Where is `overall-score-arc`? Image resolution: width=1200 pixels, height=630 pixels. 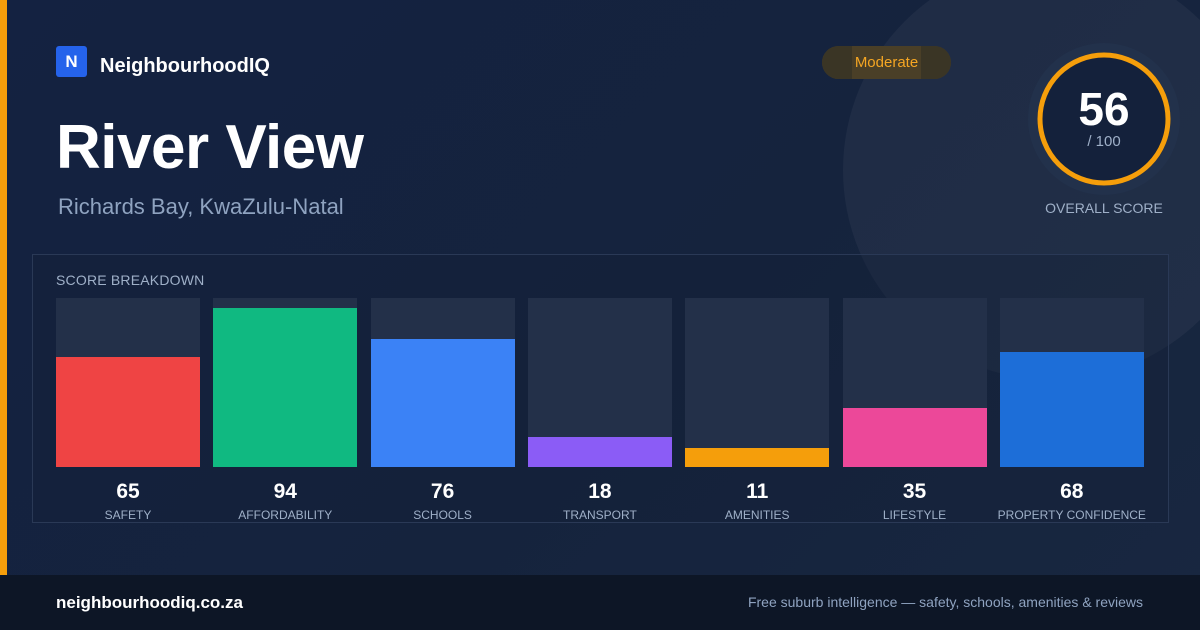 overall-score-arc is located at coordinates (1104, 119).